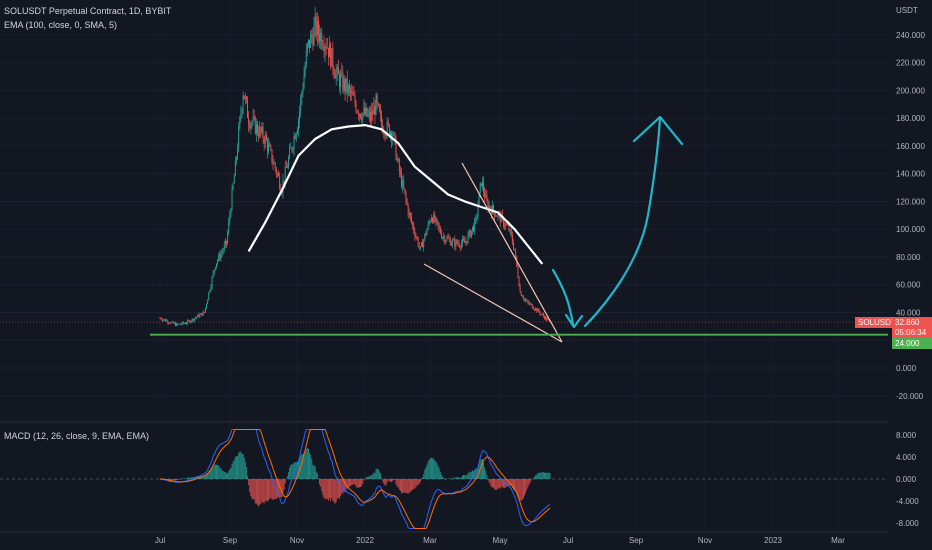 This screenshot has height=550, width=932. What do you see at coordinates (88, 11) in the screenshot?
I see `chart-title: SOLUSDT Perpetual Contract, 1D, BYBIT` at bounding box center [88, 11].